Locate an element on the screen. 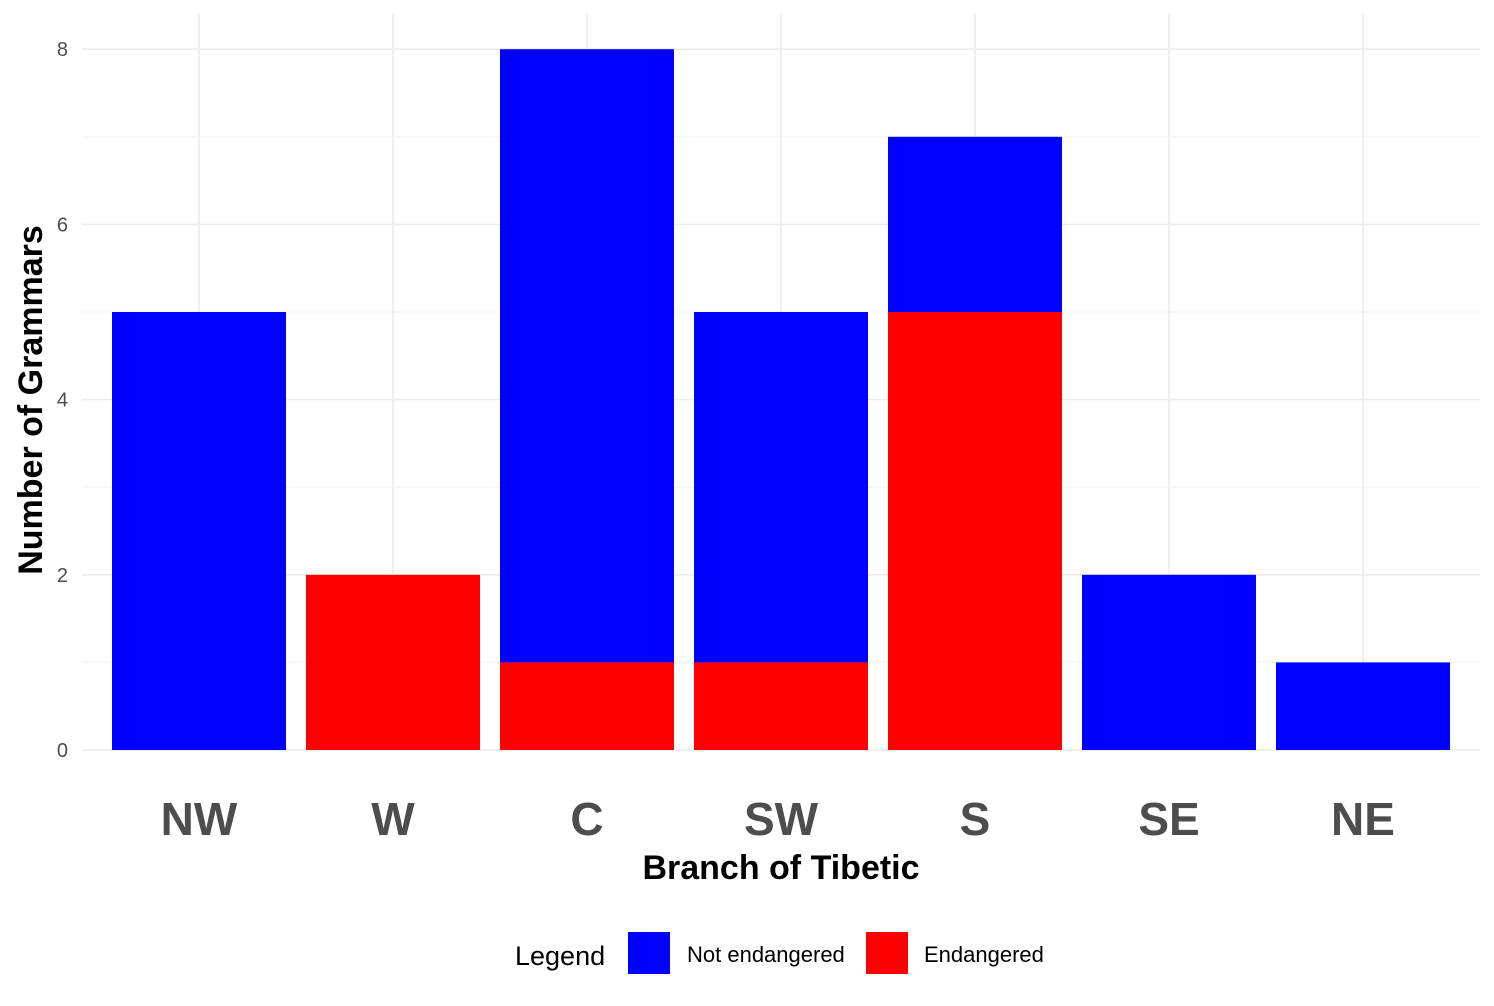 The image size is (1494, 1006). legend-swatch-endangered is located at coordinates (887, 953).